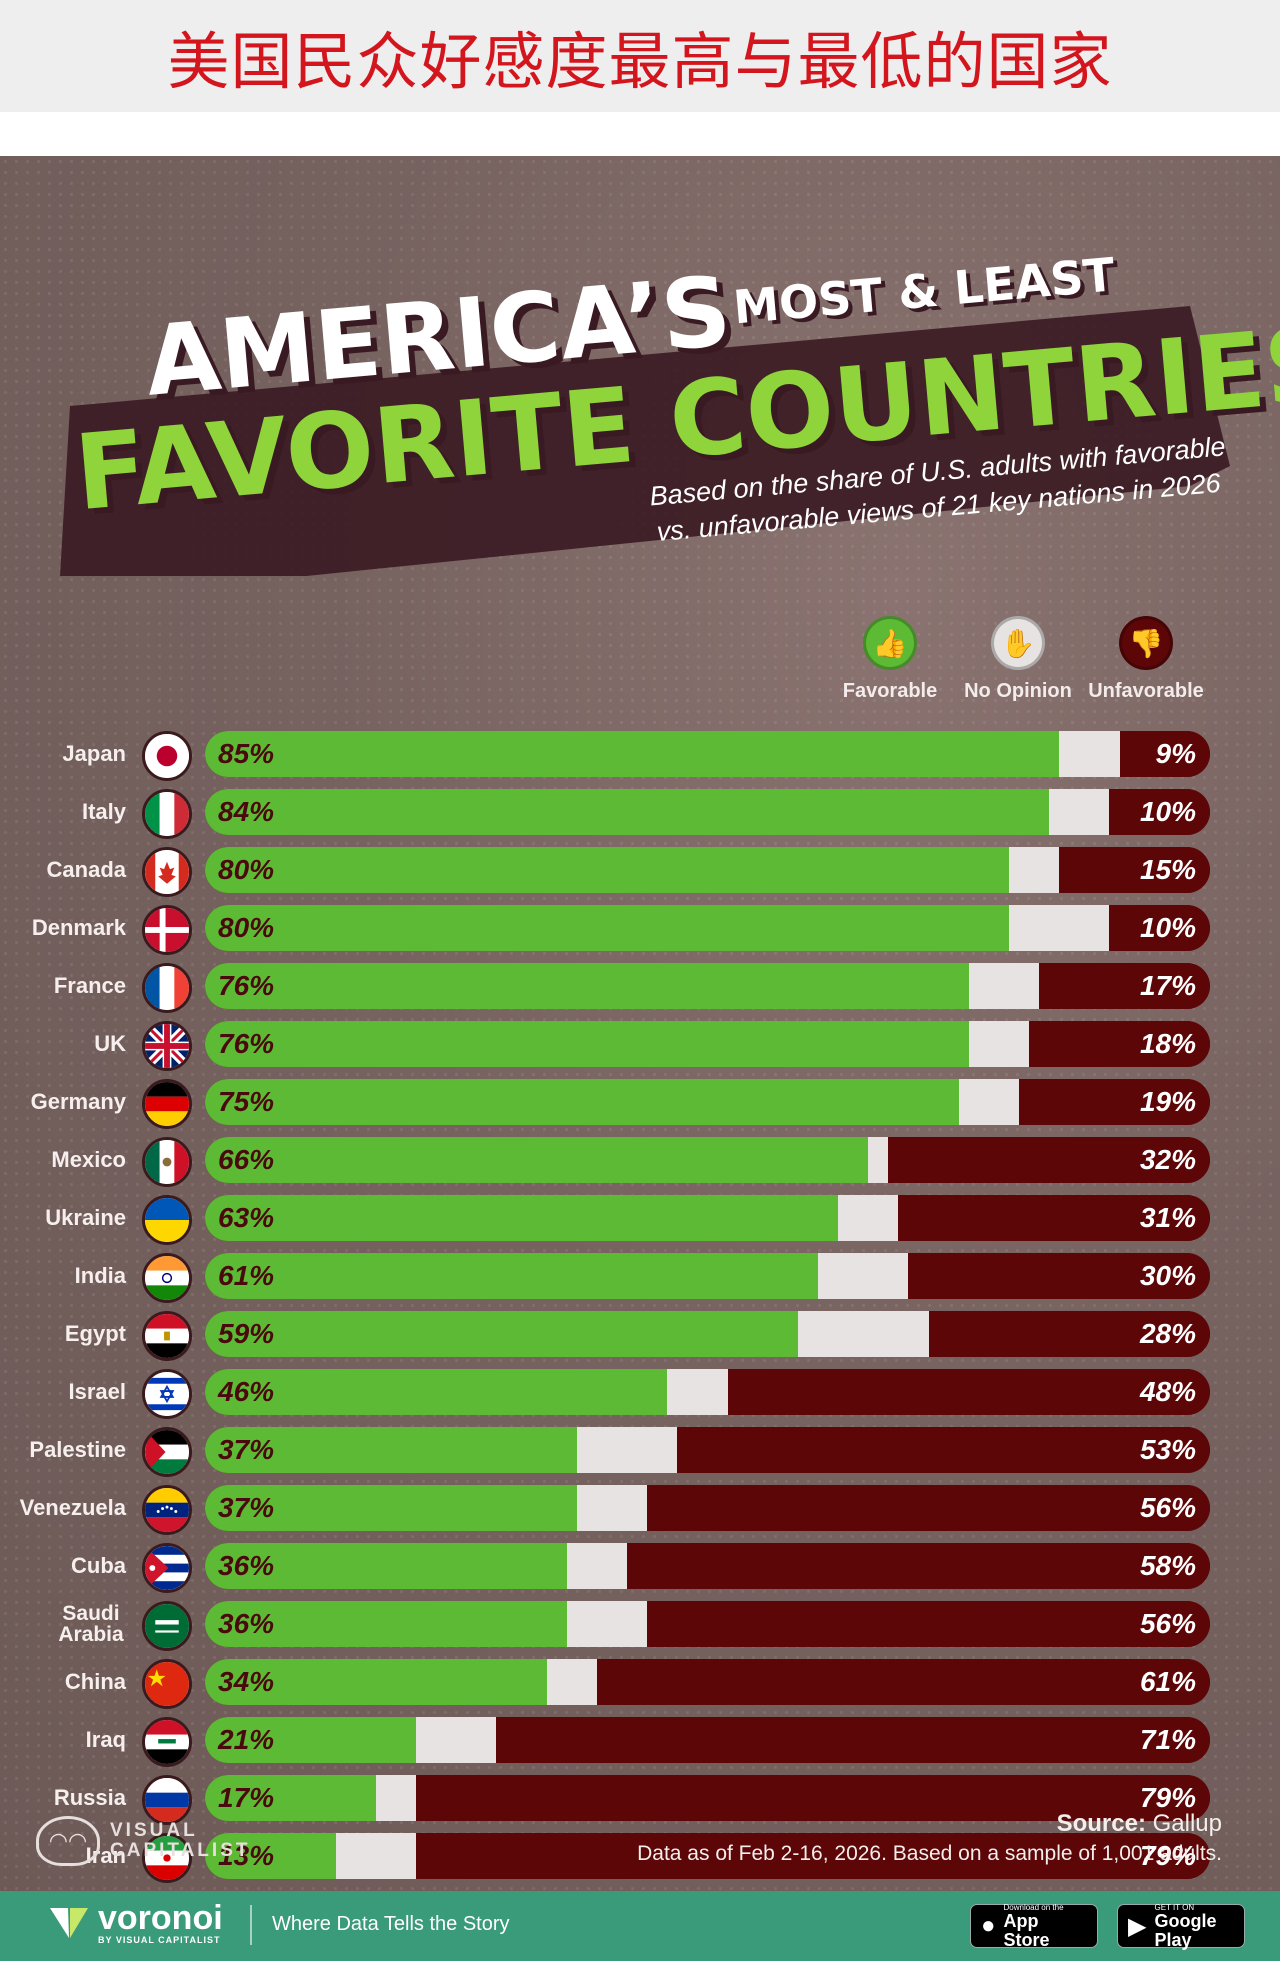  Describe the element at coordinates (246, 1797) in the screenshot. I see `favorable-value-label: 17%` at that location.